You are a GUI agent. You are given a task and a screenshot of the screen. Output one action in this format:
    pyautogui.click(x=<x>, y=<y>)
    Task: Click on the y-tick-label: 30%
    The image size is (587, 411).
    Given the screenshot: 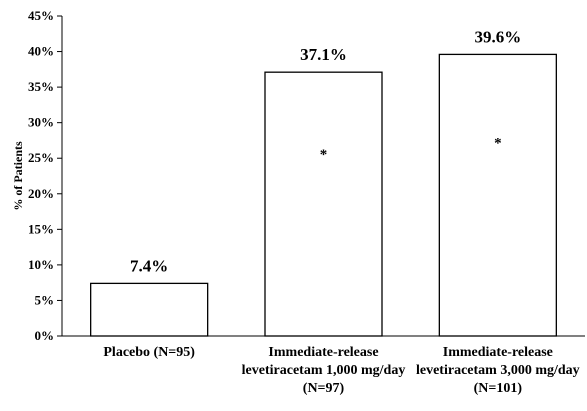 What is the action you would take?
    pyautogui.click(x=41, y=122)
    